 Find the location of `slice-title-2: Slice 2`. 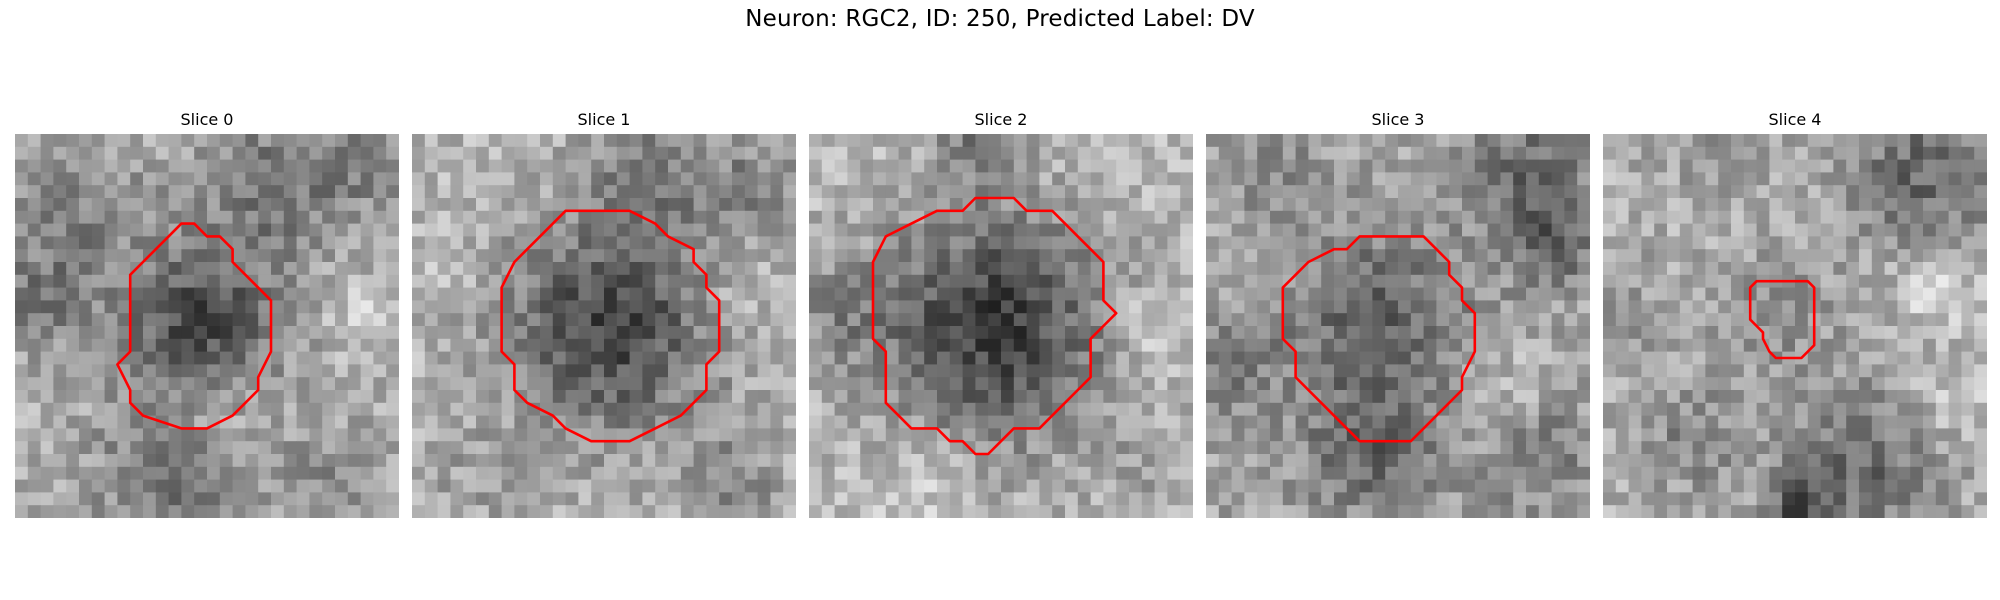

slice-title-2: Slice 2 is located at coordinates (1001, 119).